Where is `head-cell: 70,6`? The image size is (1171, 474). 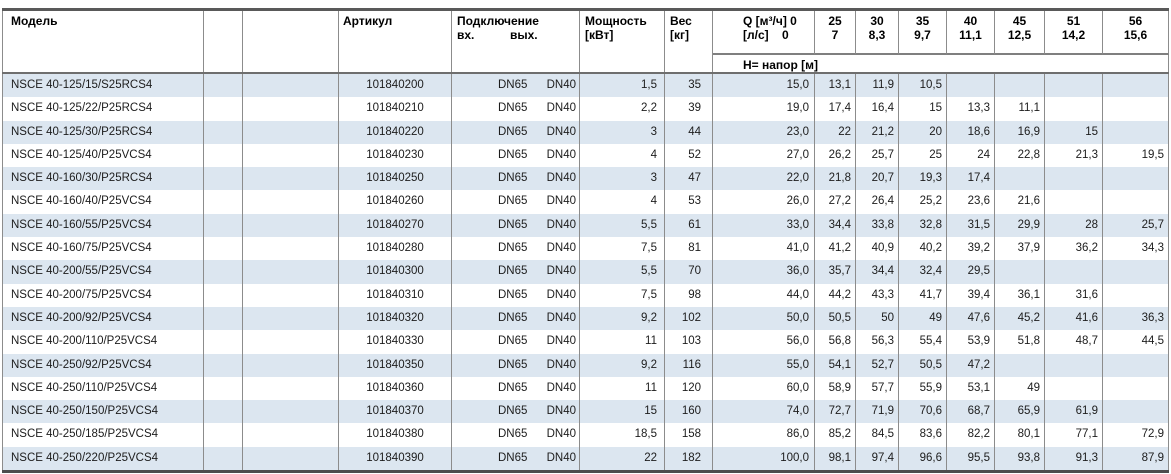
head-cell: 70,6 is located at coordinates (923, 412).